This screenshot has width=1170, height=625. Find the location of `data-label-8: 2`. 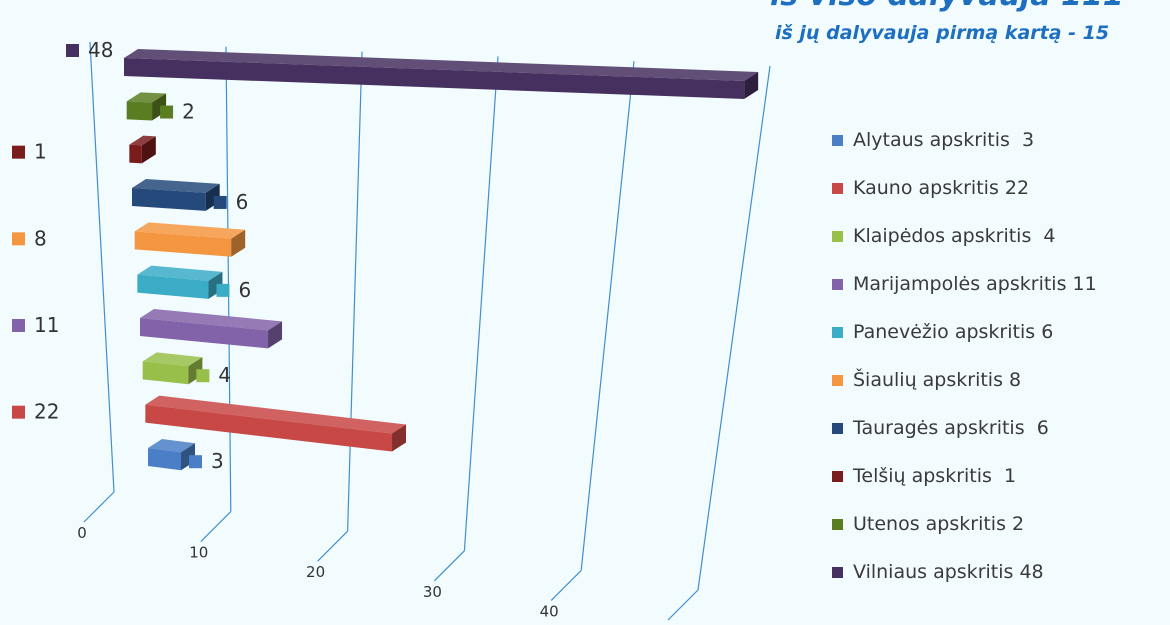

data-label-8: 2 is located at coordinates (177, 112).